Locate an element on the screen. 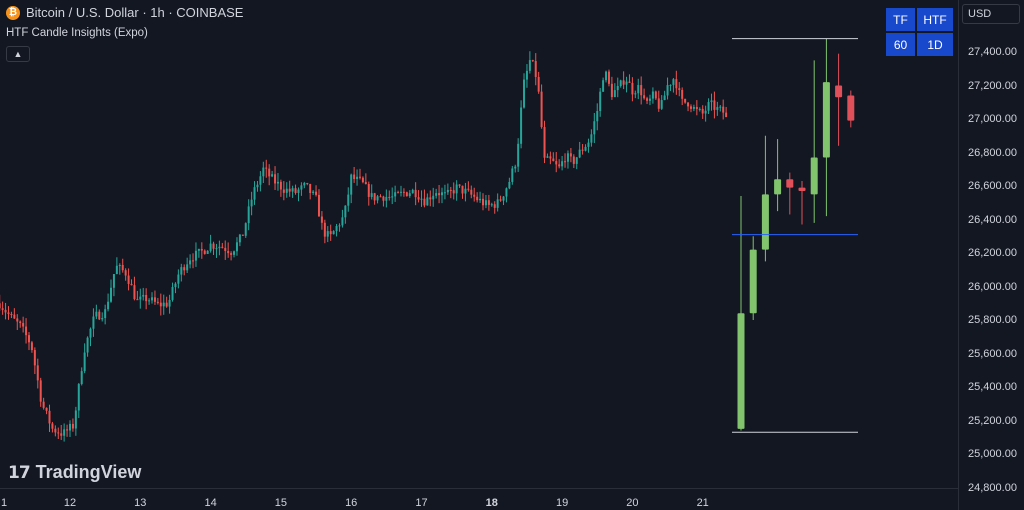 The height and width of the screenshot is (510, 1024). tradingview-mark: 17 is located at coordinates (19, 472).